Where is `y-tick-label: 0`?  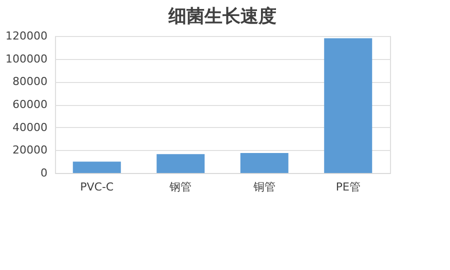
y-tick-label: 0 is located at coordinates (44, 173).